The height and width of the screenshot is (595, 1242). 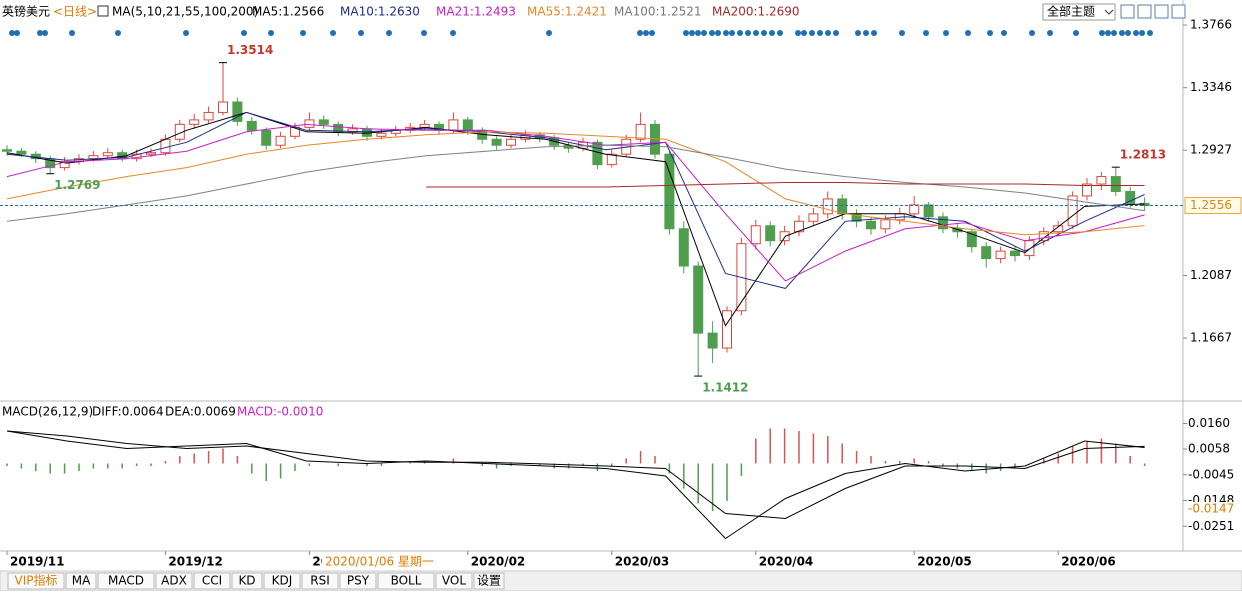 I want to click on toolbar-tab-label: 设置, so click(x=489, y=581).